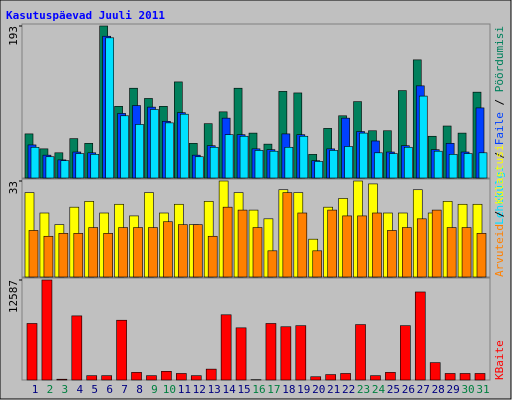 Image resolution: width=512 pixels, height=400 pixels. I want to click on legend-entry: Lehekülgi, so click(499, 195).